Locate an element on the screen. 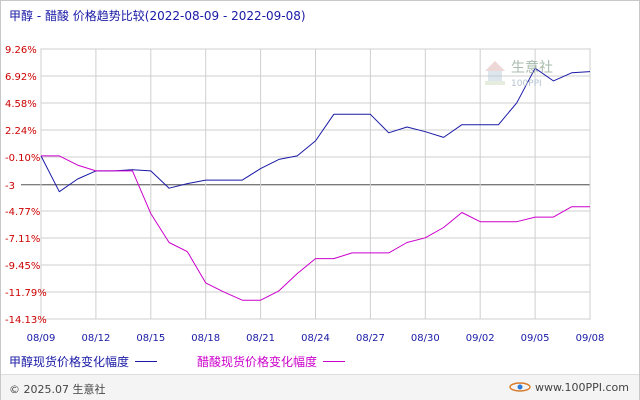 This screenshot has width=640, height=400. footer-copyright: © 2025.07 生意社 is located at coordinates (57, 389).